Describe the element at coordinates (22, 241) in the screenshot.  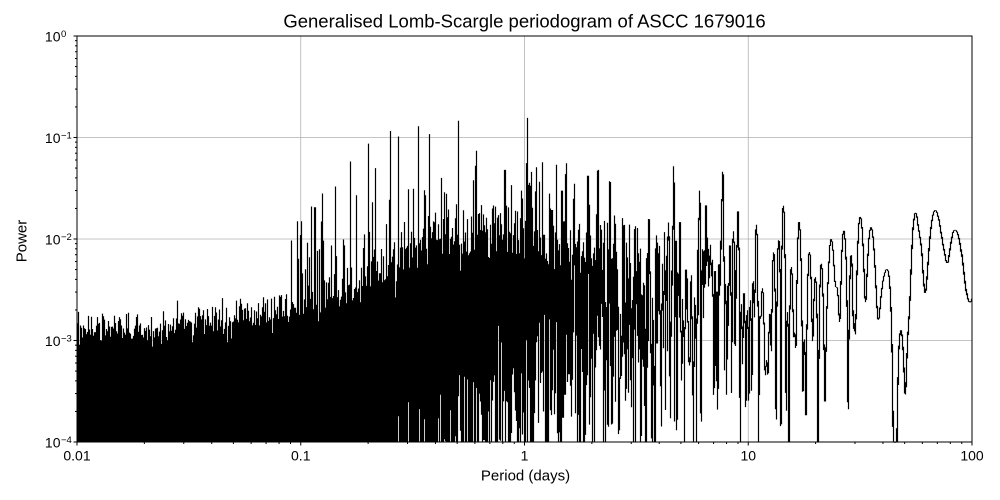
I see `svg-text: Power` at that location.